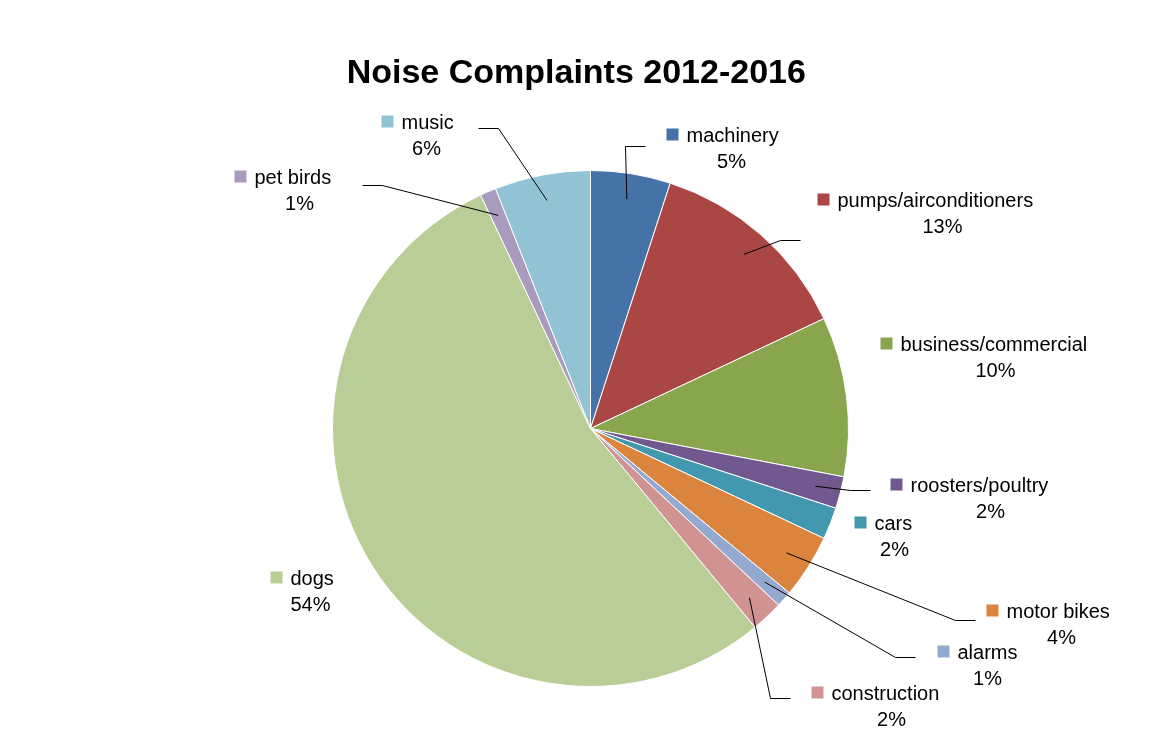 Image resolution: width=1161 pixels, height=747 pixels. I want to click on legend-label: dogs, so click(312, 577).